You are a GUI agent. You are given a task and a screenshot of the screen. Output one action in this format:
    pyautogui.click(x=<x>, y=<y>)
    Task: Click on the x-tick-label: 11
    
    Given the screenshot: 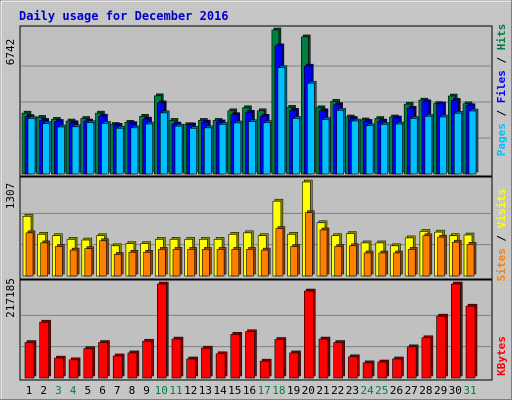 What is the action you would take?
    pyautogui.click(x=175, y=390)
    